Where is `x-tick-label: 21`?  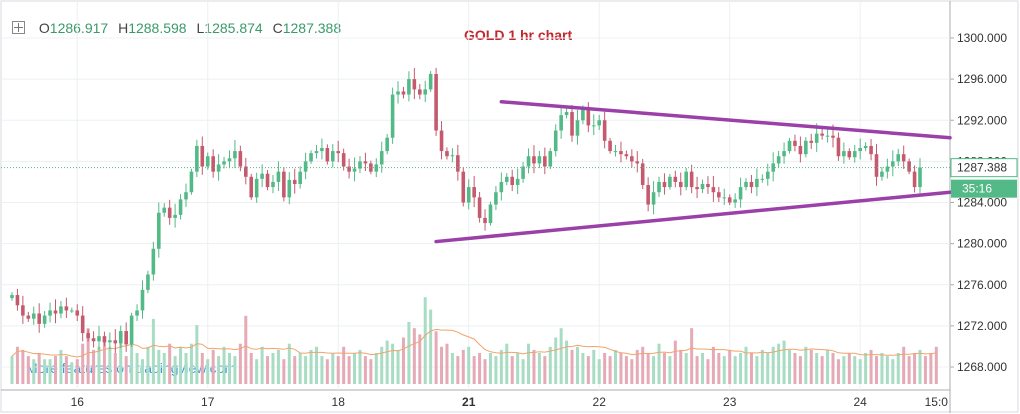 x-tick-label: 21 is located at coordinates (469, 402).